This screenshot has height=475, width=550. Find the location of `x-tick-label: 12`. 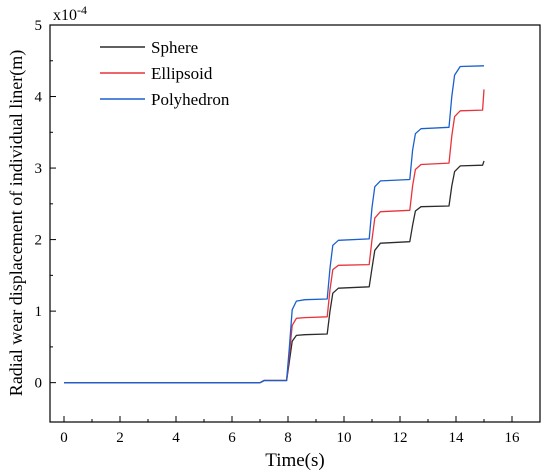

x-tick-label: 12 is located at coordinates (400, 438).